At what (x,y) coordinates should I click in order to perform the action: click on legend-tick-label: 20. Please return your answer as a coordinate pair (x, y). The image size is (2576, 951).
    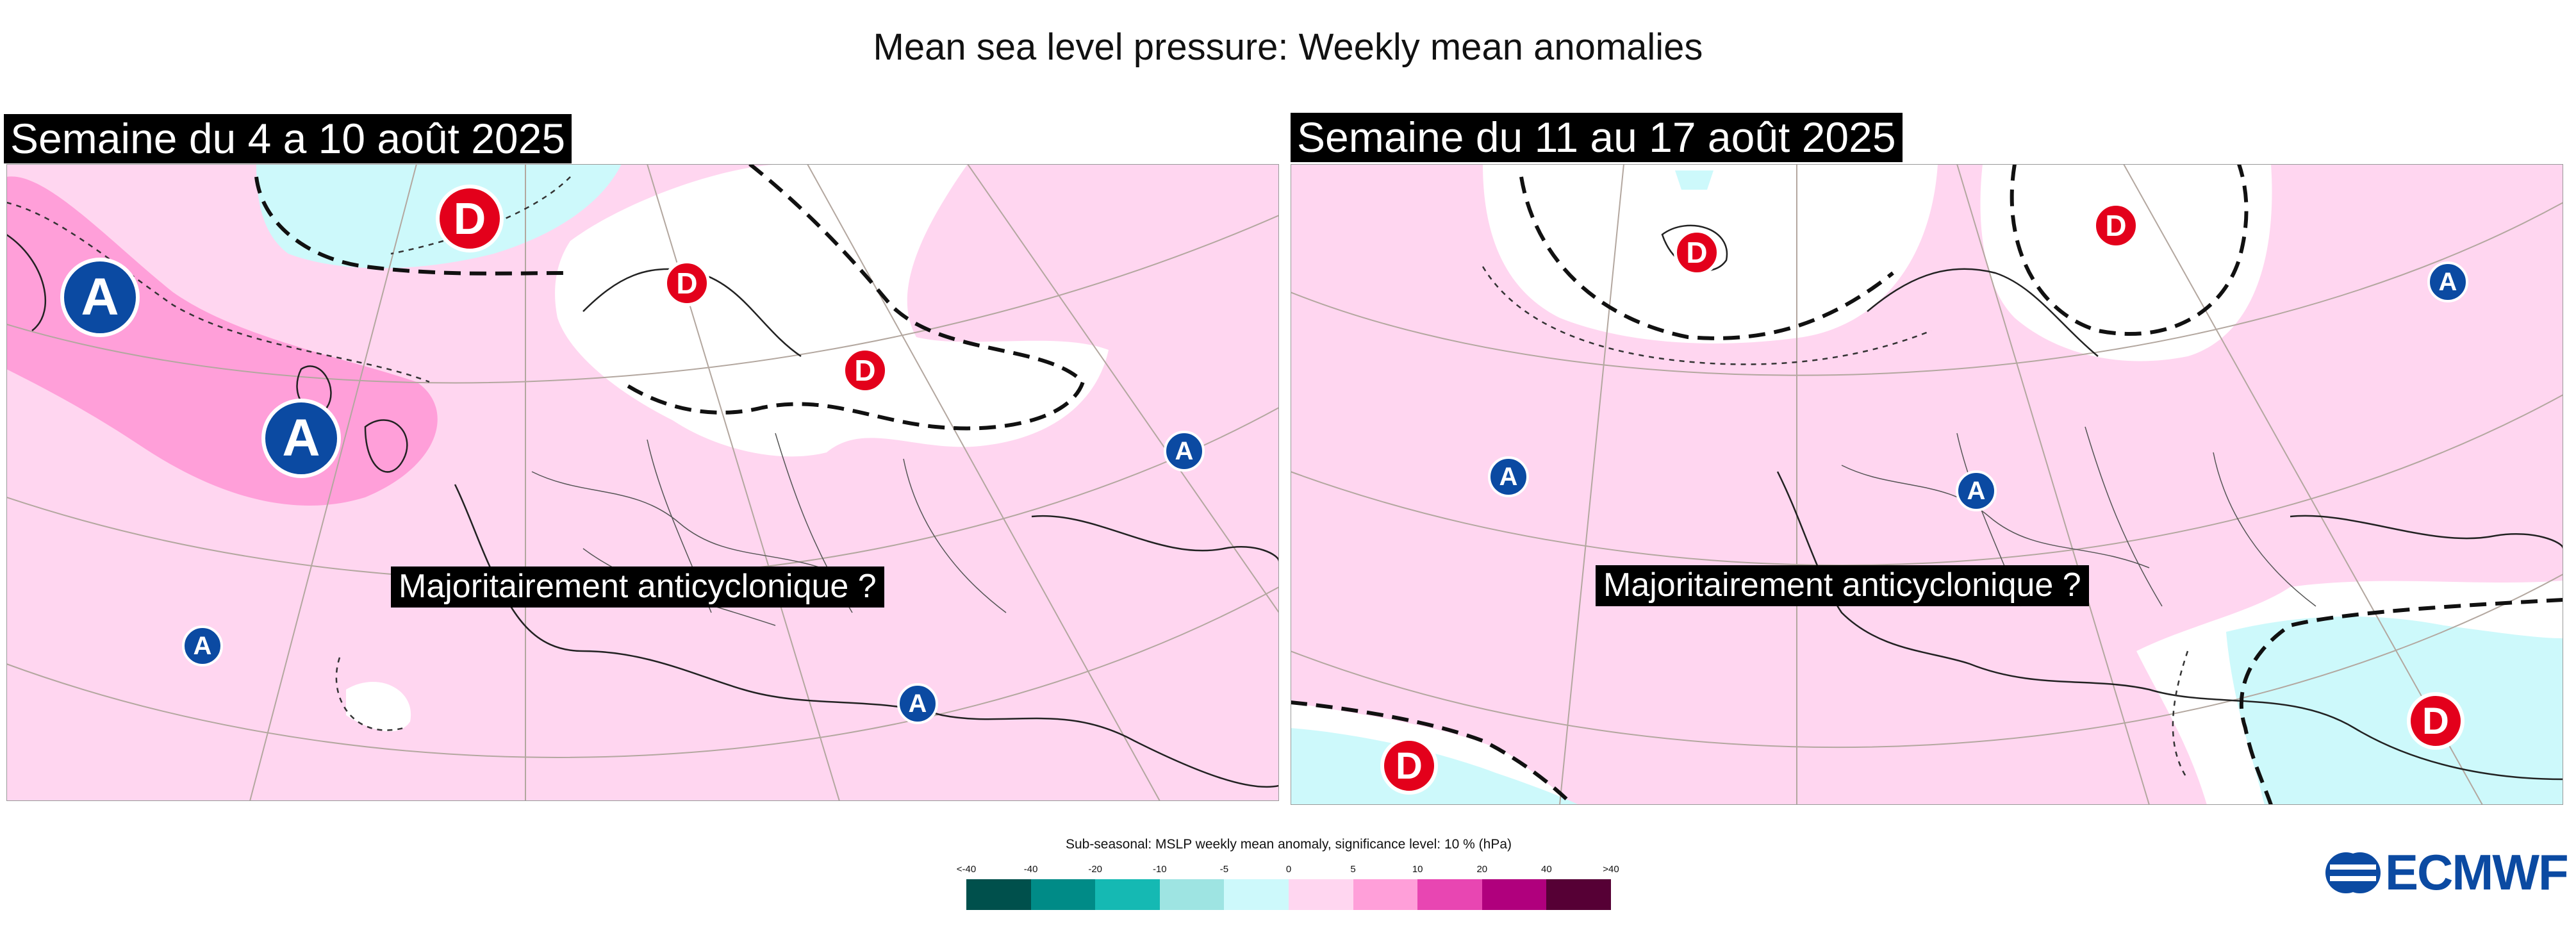
    Looking at the image, I should click on (1482, 870).